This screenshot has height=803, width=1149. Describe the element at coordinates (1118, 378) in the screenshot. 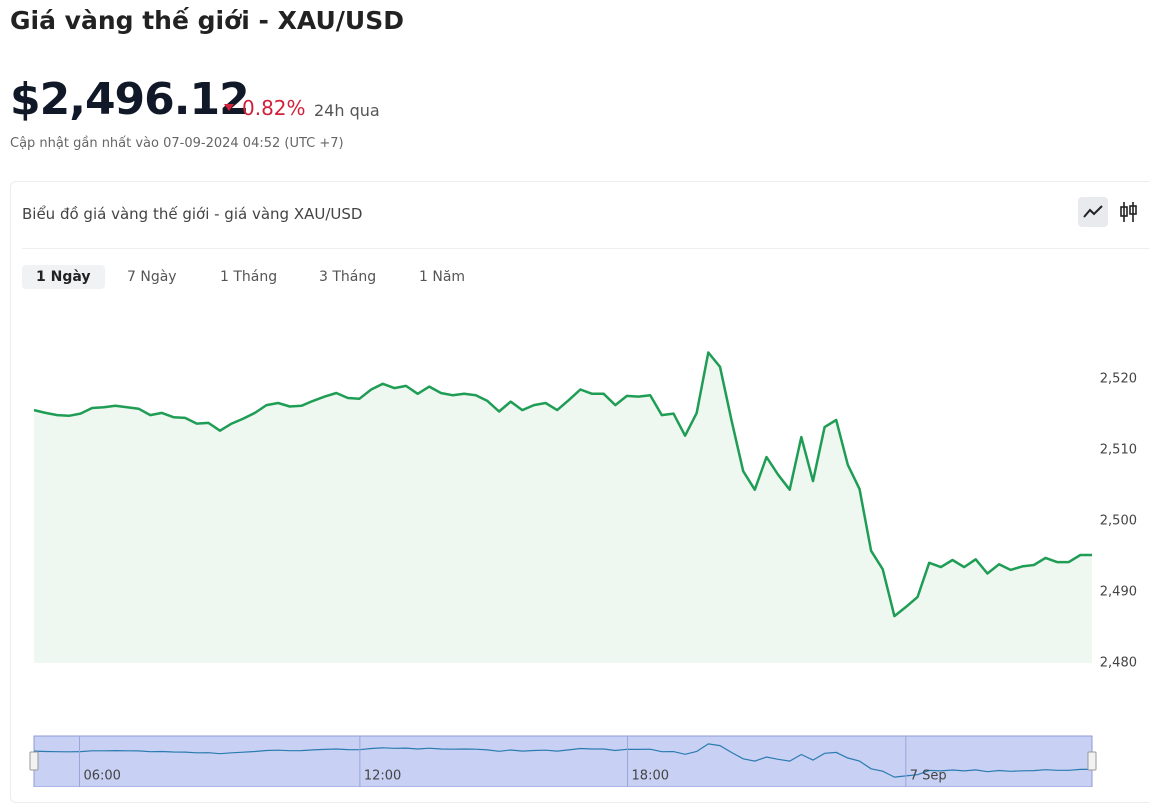

I see `y-tick-label: 2,520` at that location.